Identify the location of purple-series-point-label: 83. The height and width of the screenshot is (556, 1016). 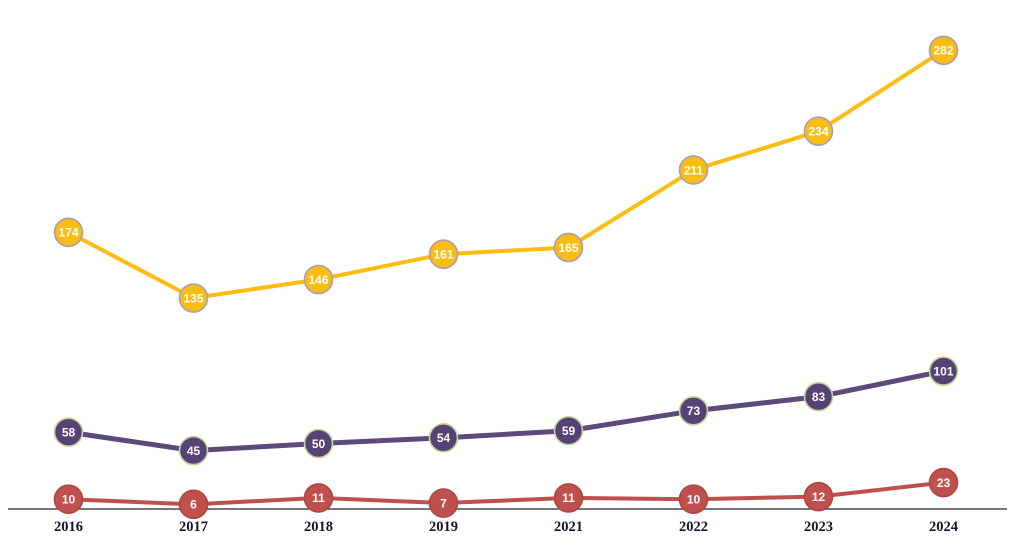
(819, 397).